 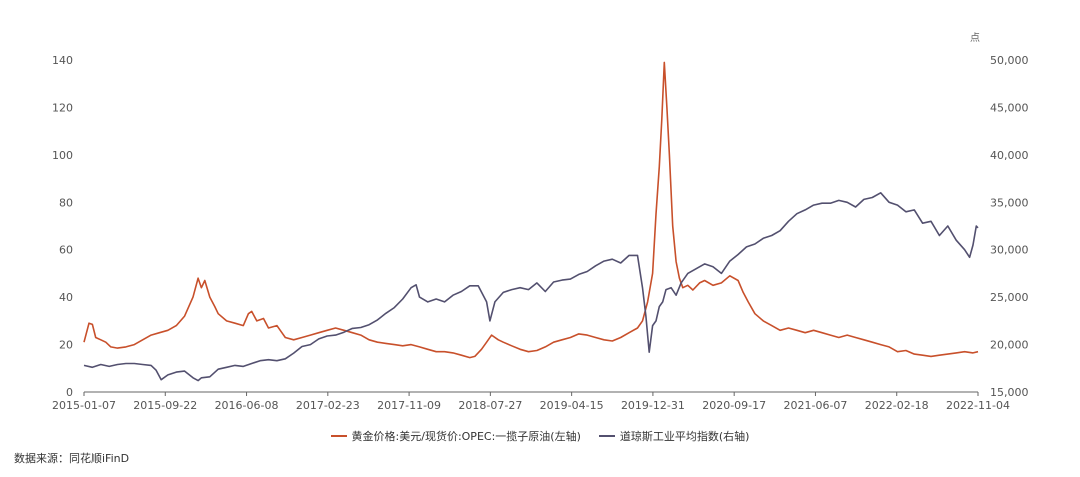 What do you see at coordinates (66, 297) in the screenshot?
I see `left-axis-tick-label: 40` at bounding box center [66, 297].